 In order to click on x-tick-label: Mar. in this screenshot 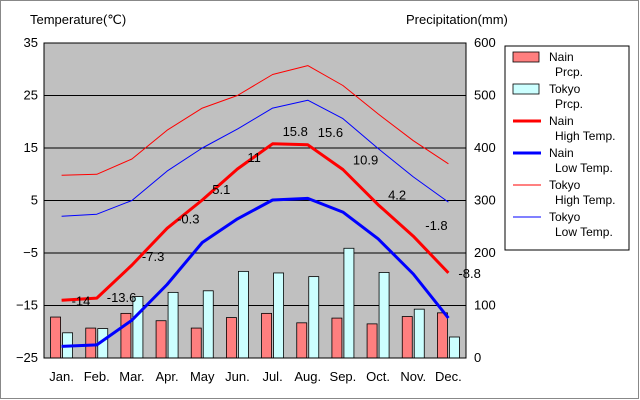, I will do `click(131, 376)`.